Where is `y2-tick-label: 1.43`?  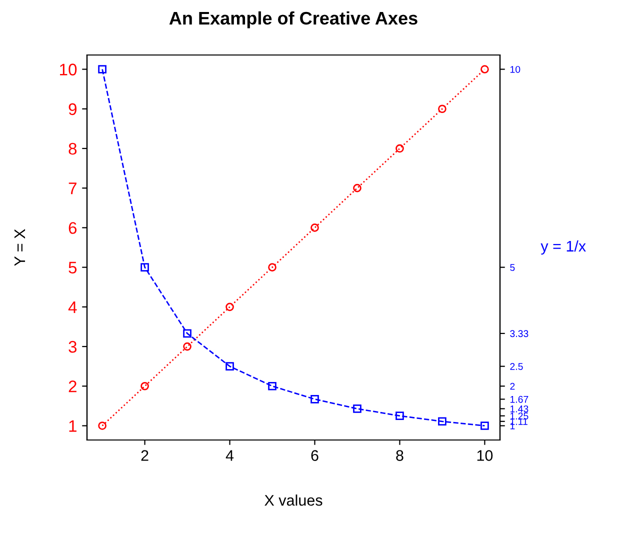
y2-tick-label: 1.43 is located at coordinates (519, 408).